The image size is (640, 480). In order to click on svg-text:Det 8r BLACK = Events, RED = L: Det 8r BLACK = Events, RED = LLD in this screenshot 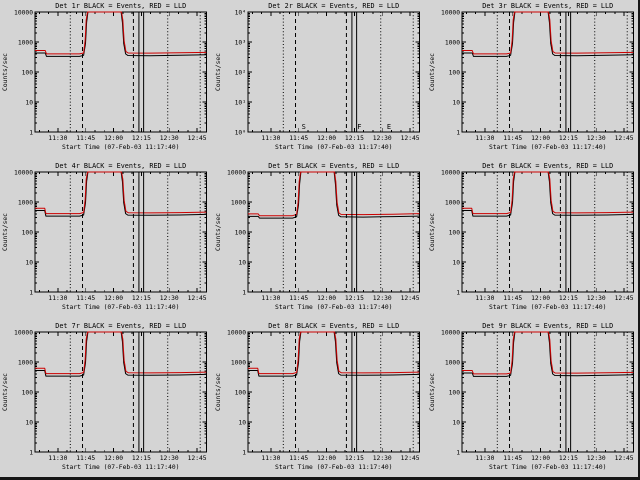, I will do `click(334, 326)`.